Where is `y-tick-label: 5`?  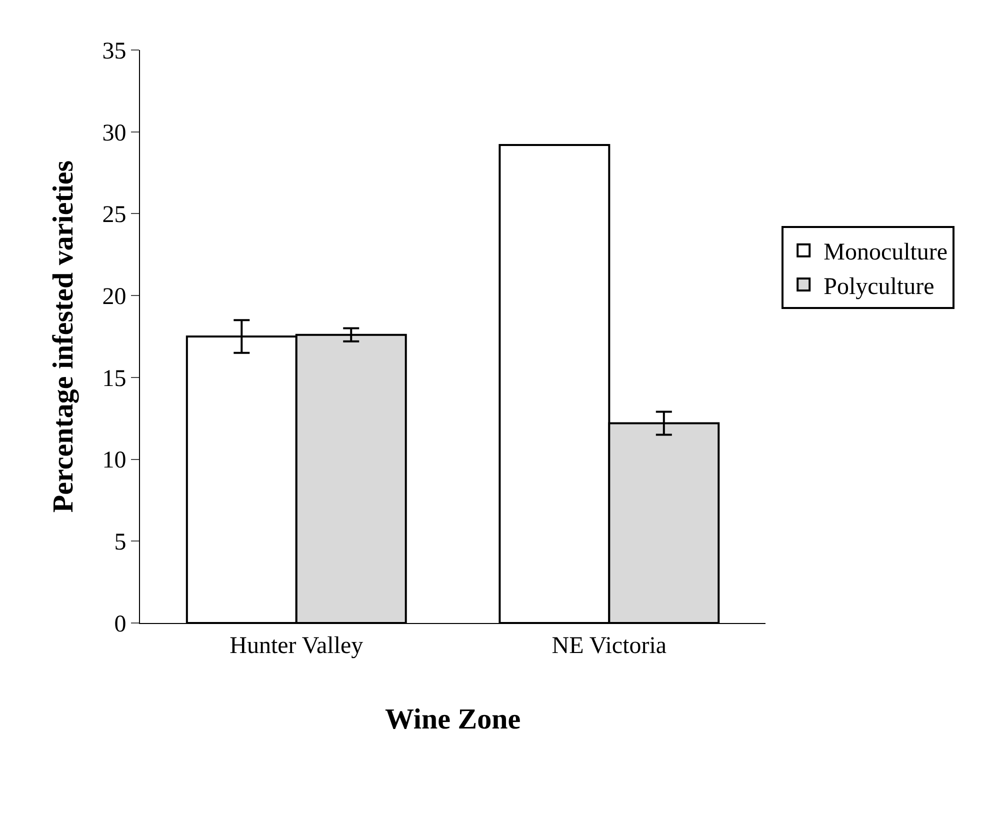
y-tick-label: 5 is located at coordinates (120, 543).